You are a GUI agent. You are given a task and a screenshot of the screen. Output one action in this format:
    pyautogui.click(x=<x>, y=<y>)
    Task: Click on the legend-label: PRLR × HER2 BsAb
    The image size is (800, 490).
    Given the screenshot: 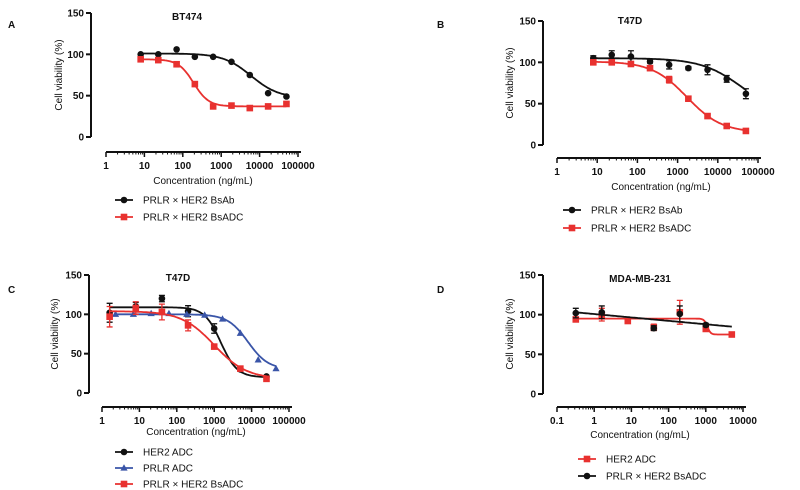 What is the action you would take?
    pyautogui.click(x=189, y=201)
    